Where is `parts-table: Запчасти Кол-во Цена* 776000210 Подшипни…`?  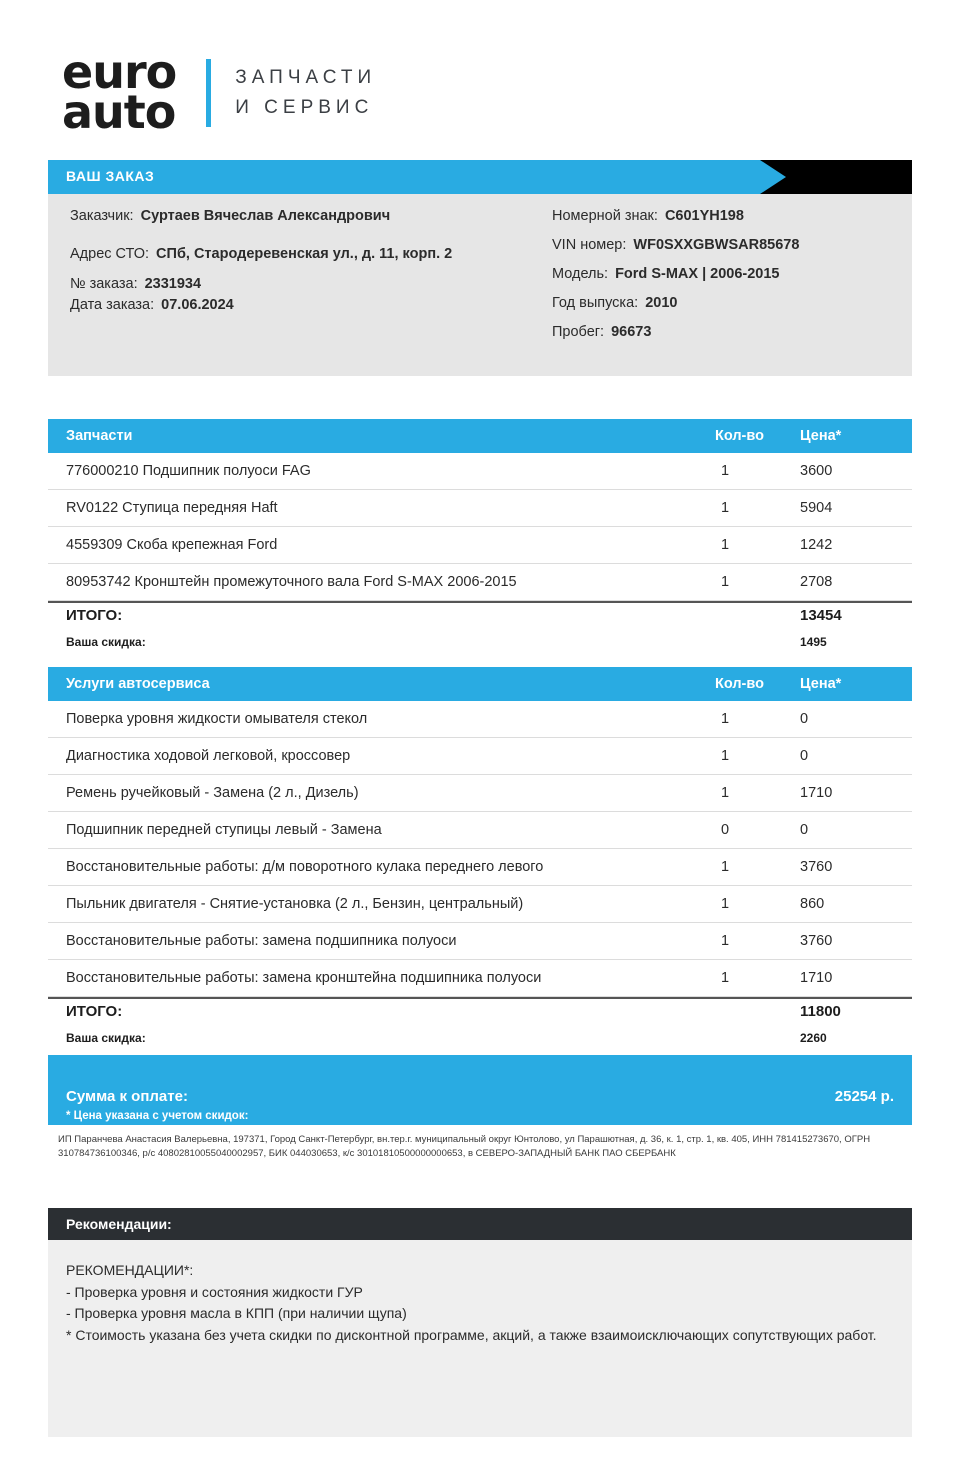 parts-table: Запчасти Кол-во Цена* 776000210 Подшипни… is located at coordinates (480, 539).